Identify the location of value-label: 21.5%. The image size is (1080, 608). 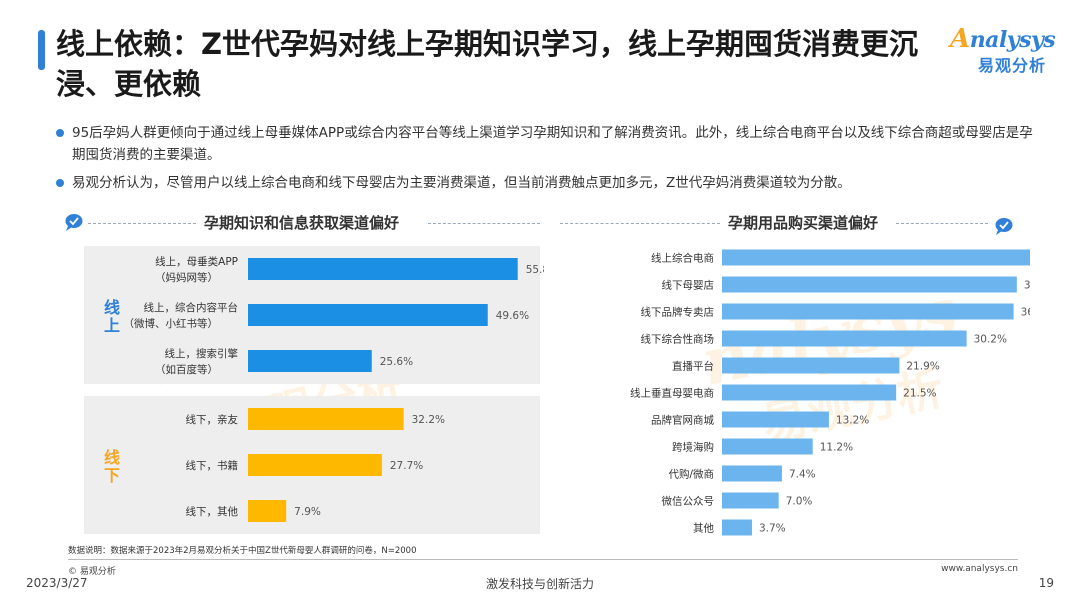
(919, 394).